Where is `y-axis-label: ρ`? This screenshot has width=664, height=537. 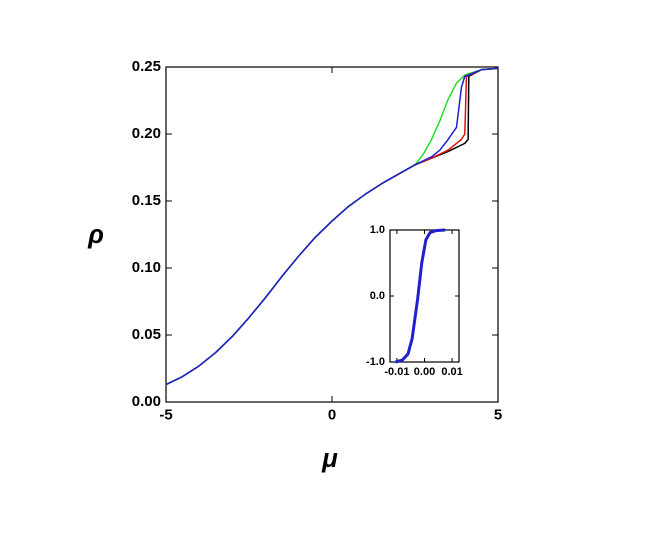
y-axis-label: ρ is located at coordinates (95, 234).